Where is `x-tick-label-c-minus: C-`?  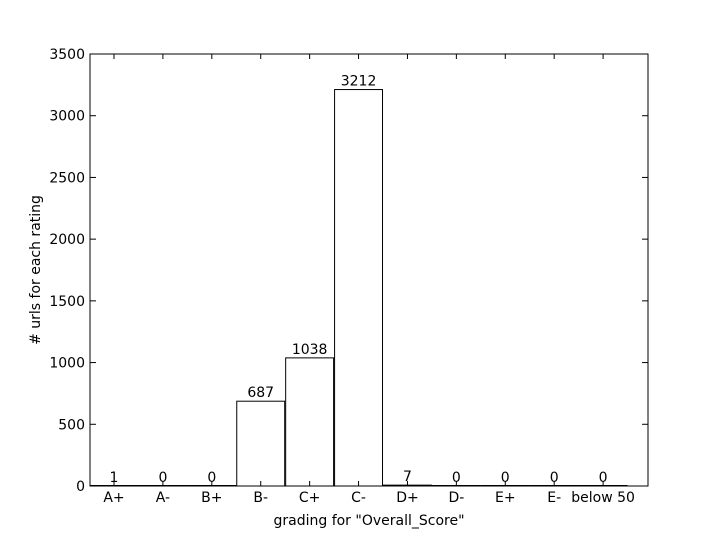 x-tick-label-c-minus: C- is located at coordinates (358, 498).